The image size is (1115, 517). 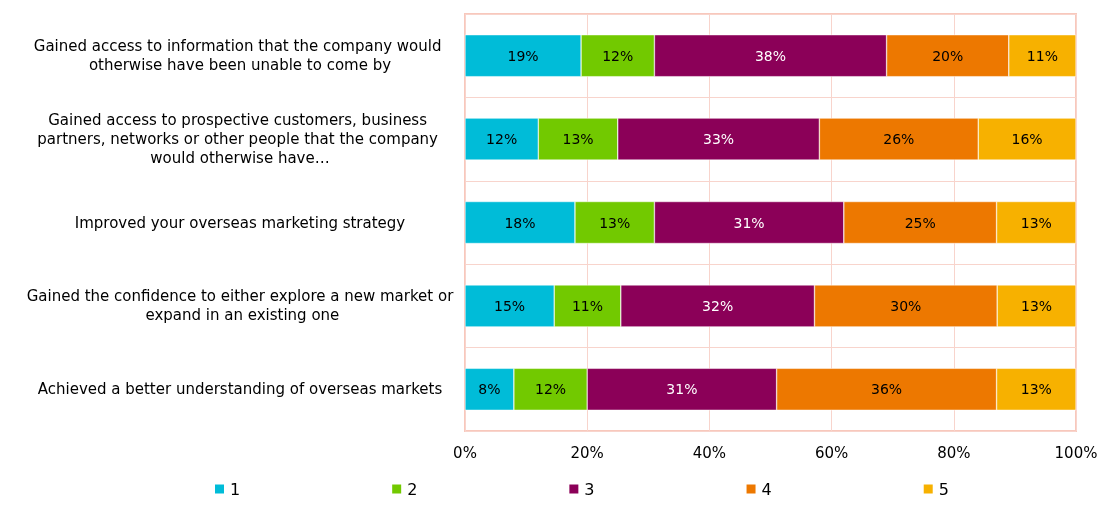 What do you see at coordinates (920, 222) in the screenshot?
I see `data-label: 25%` at bounding box center [920, 222].